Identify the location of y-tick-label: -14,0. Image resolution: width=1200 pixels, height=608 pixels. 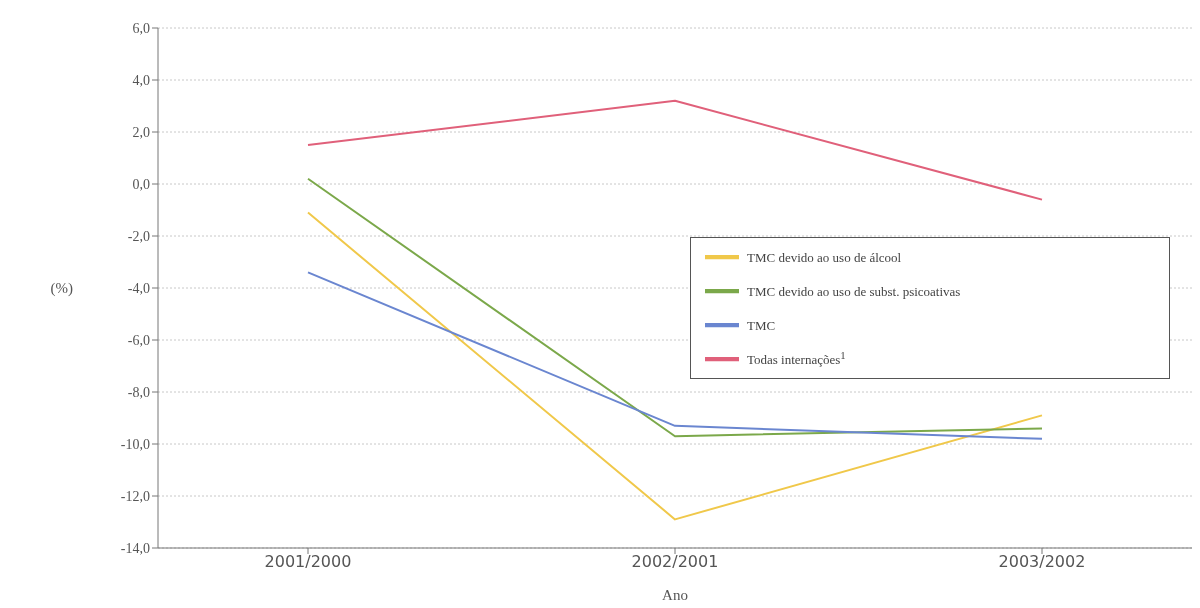
(135, 548).